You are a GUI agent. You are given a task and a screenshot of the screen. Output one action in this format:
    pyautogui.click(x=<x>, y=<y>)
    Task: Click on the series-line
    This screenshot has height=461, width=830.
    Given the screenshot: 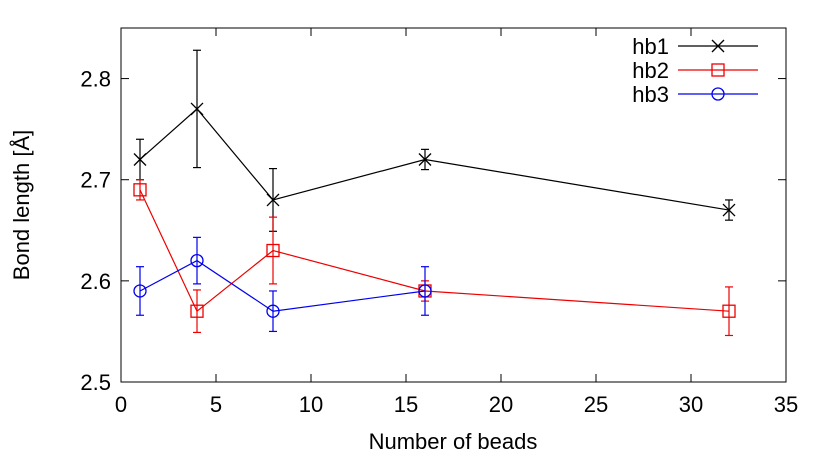 What is the action you would take?
    pyautogui.click(x=282, y=285)
    